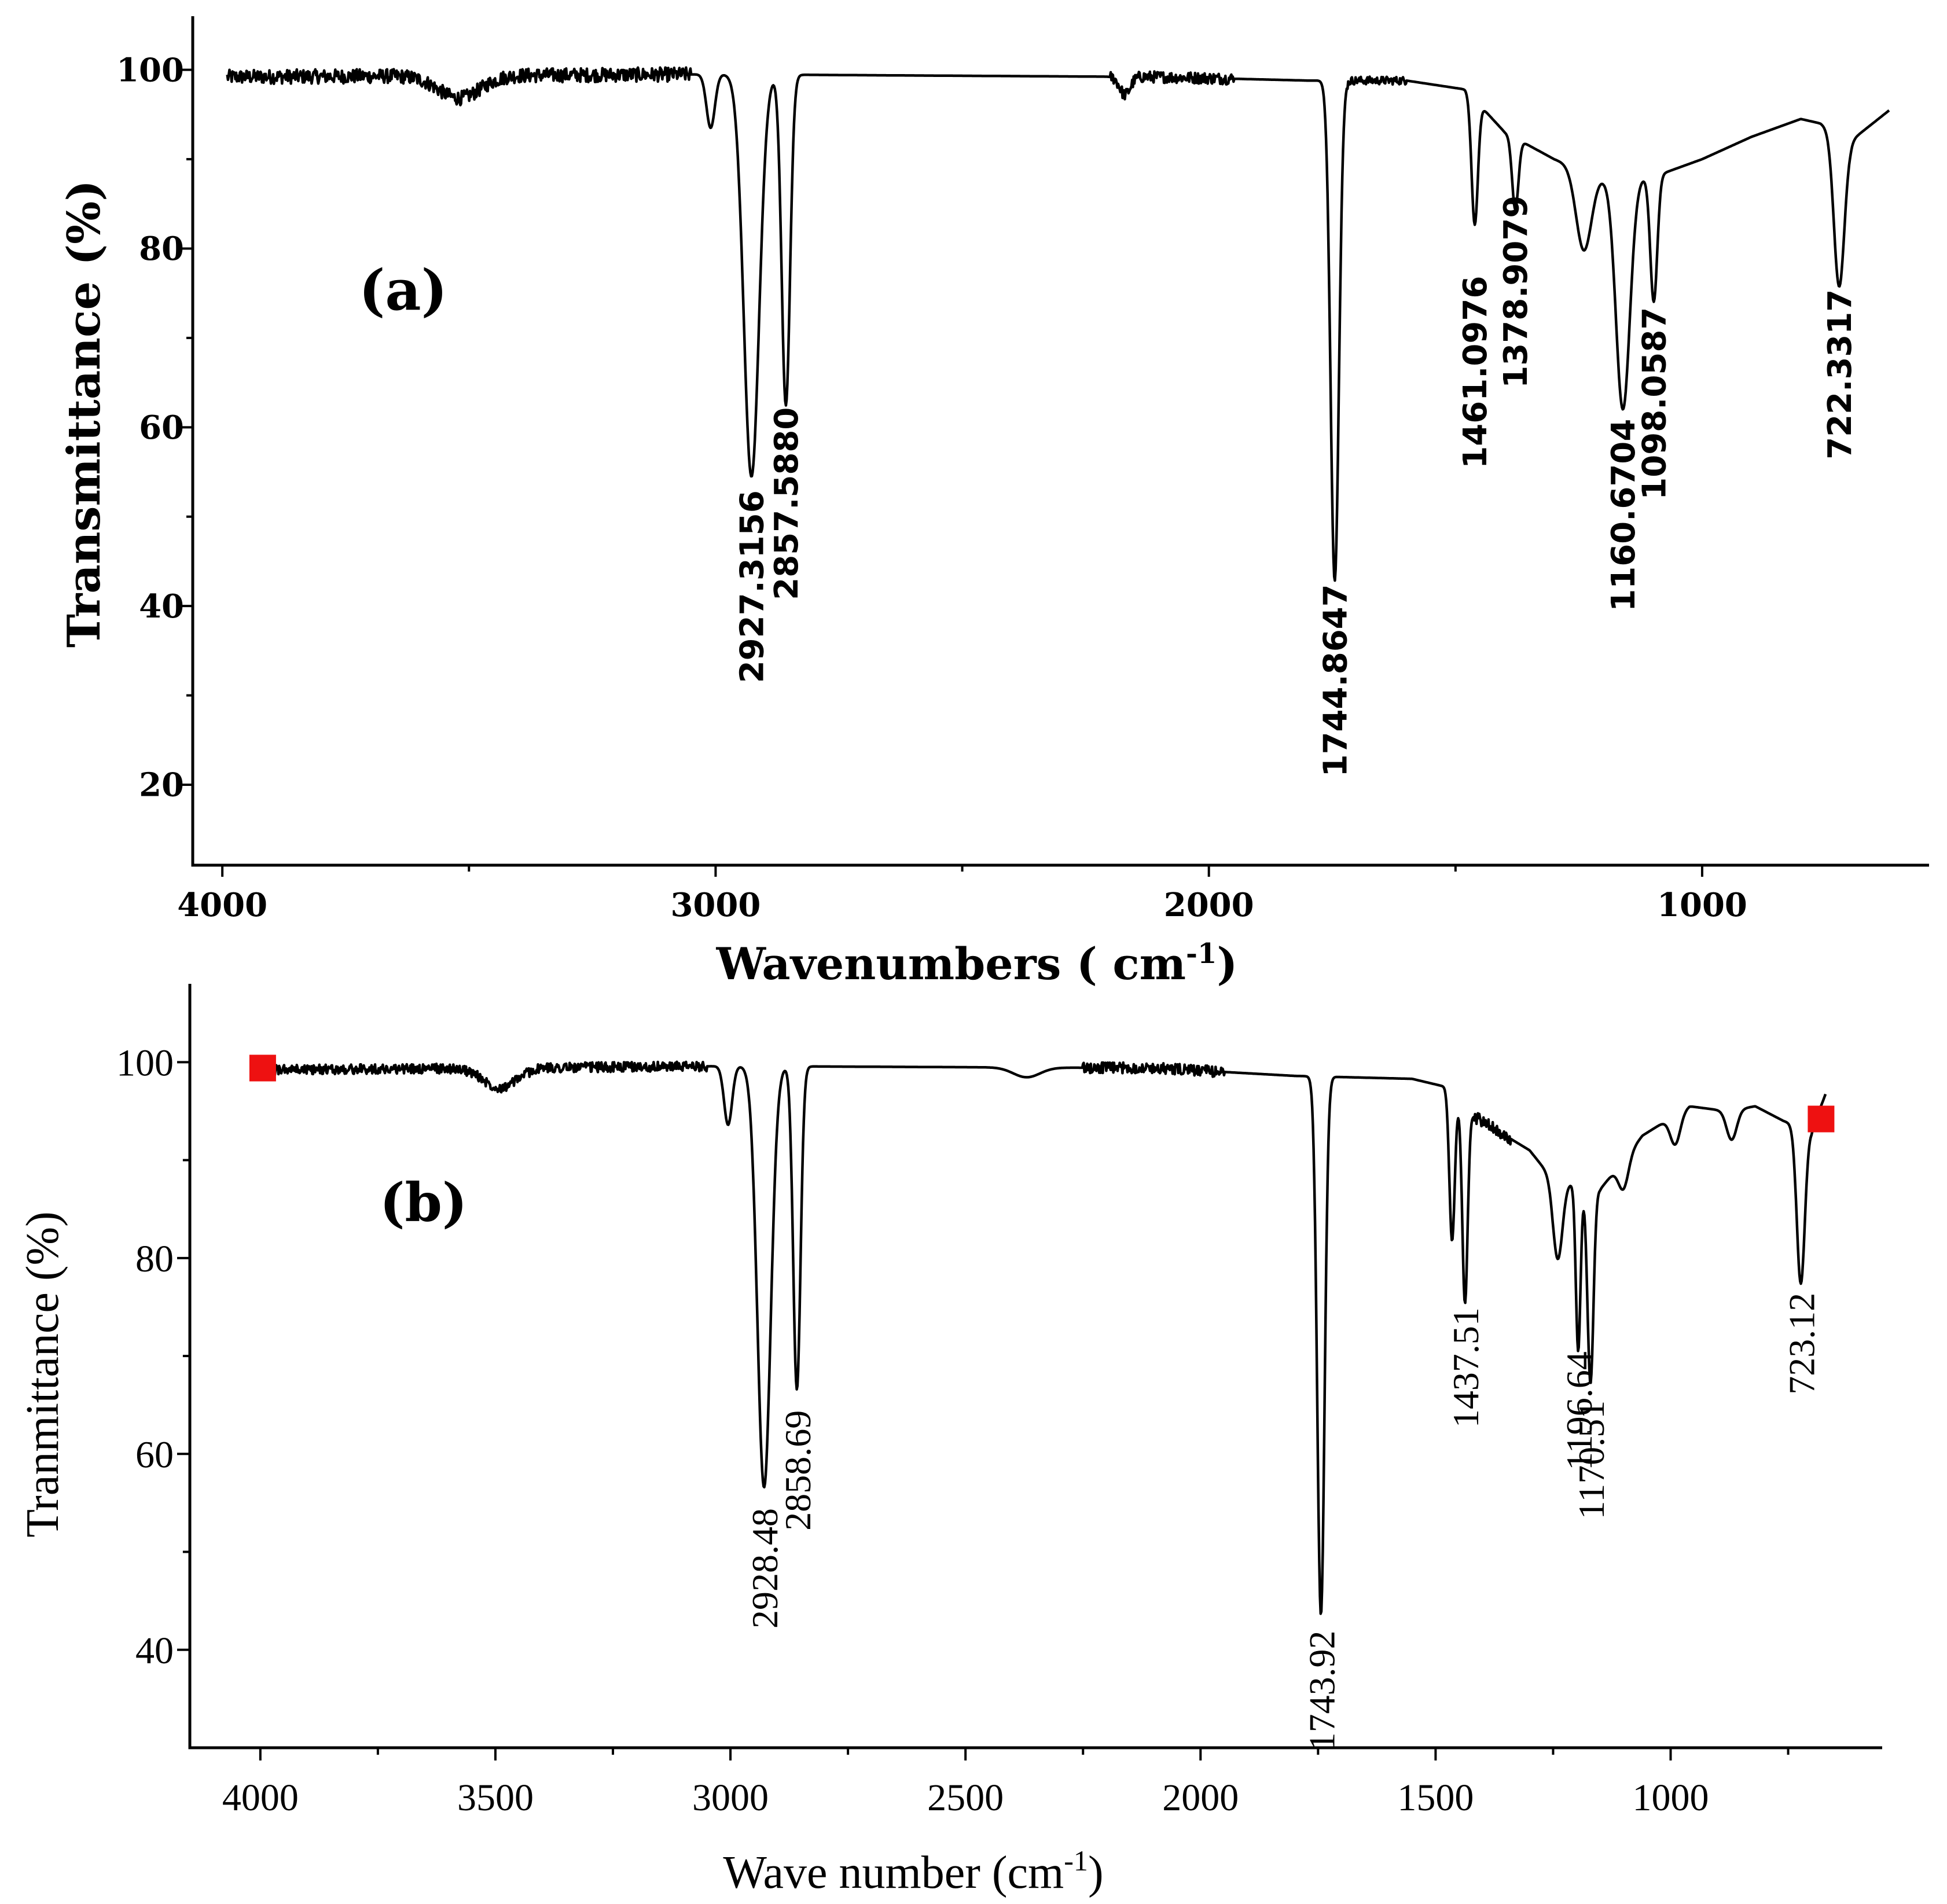  I want to click on panel-b-label: (b), so click(424, 1202).